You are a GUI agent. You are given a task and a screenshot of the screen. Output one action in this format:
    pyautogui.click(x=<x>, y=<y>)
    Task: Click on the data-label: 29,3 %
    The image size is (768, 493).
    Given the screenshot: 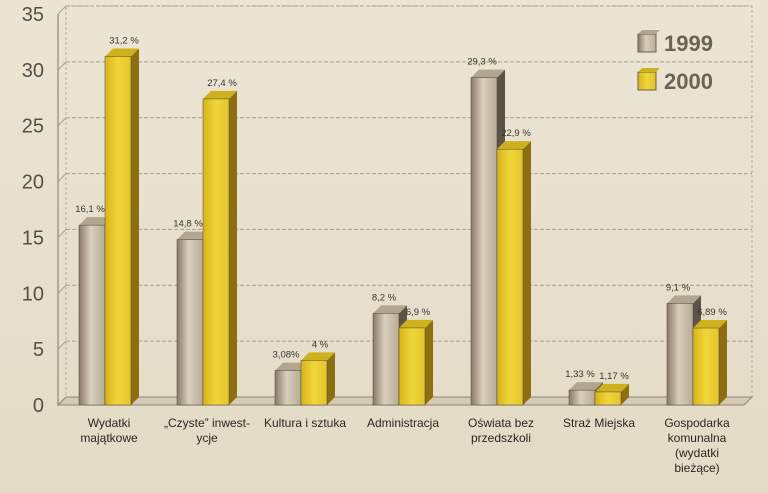 What is the action you would take?
    pyautogui.click(x=482, y=62)
    